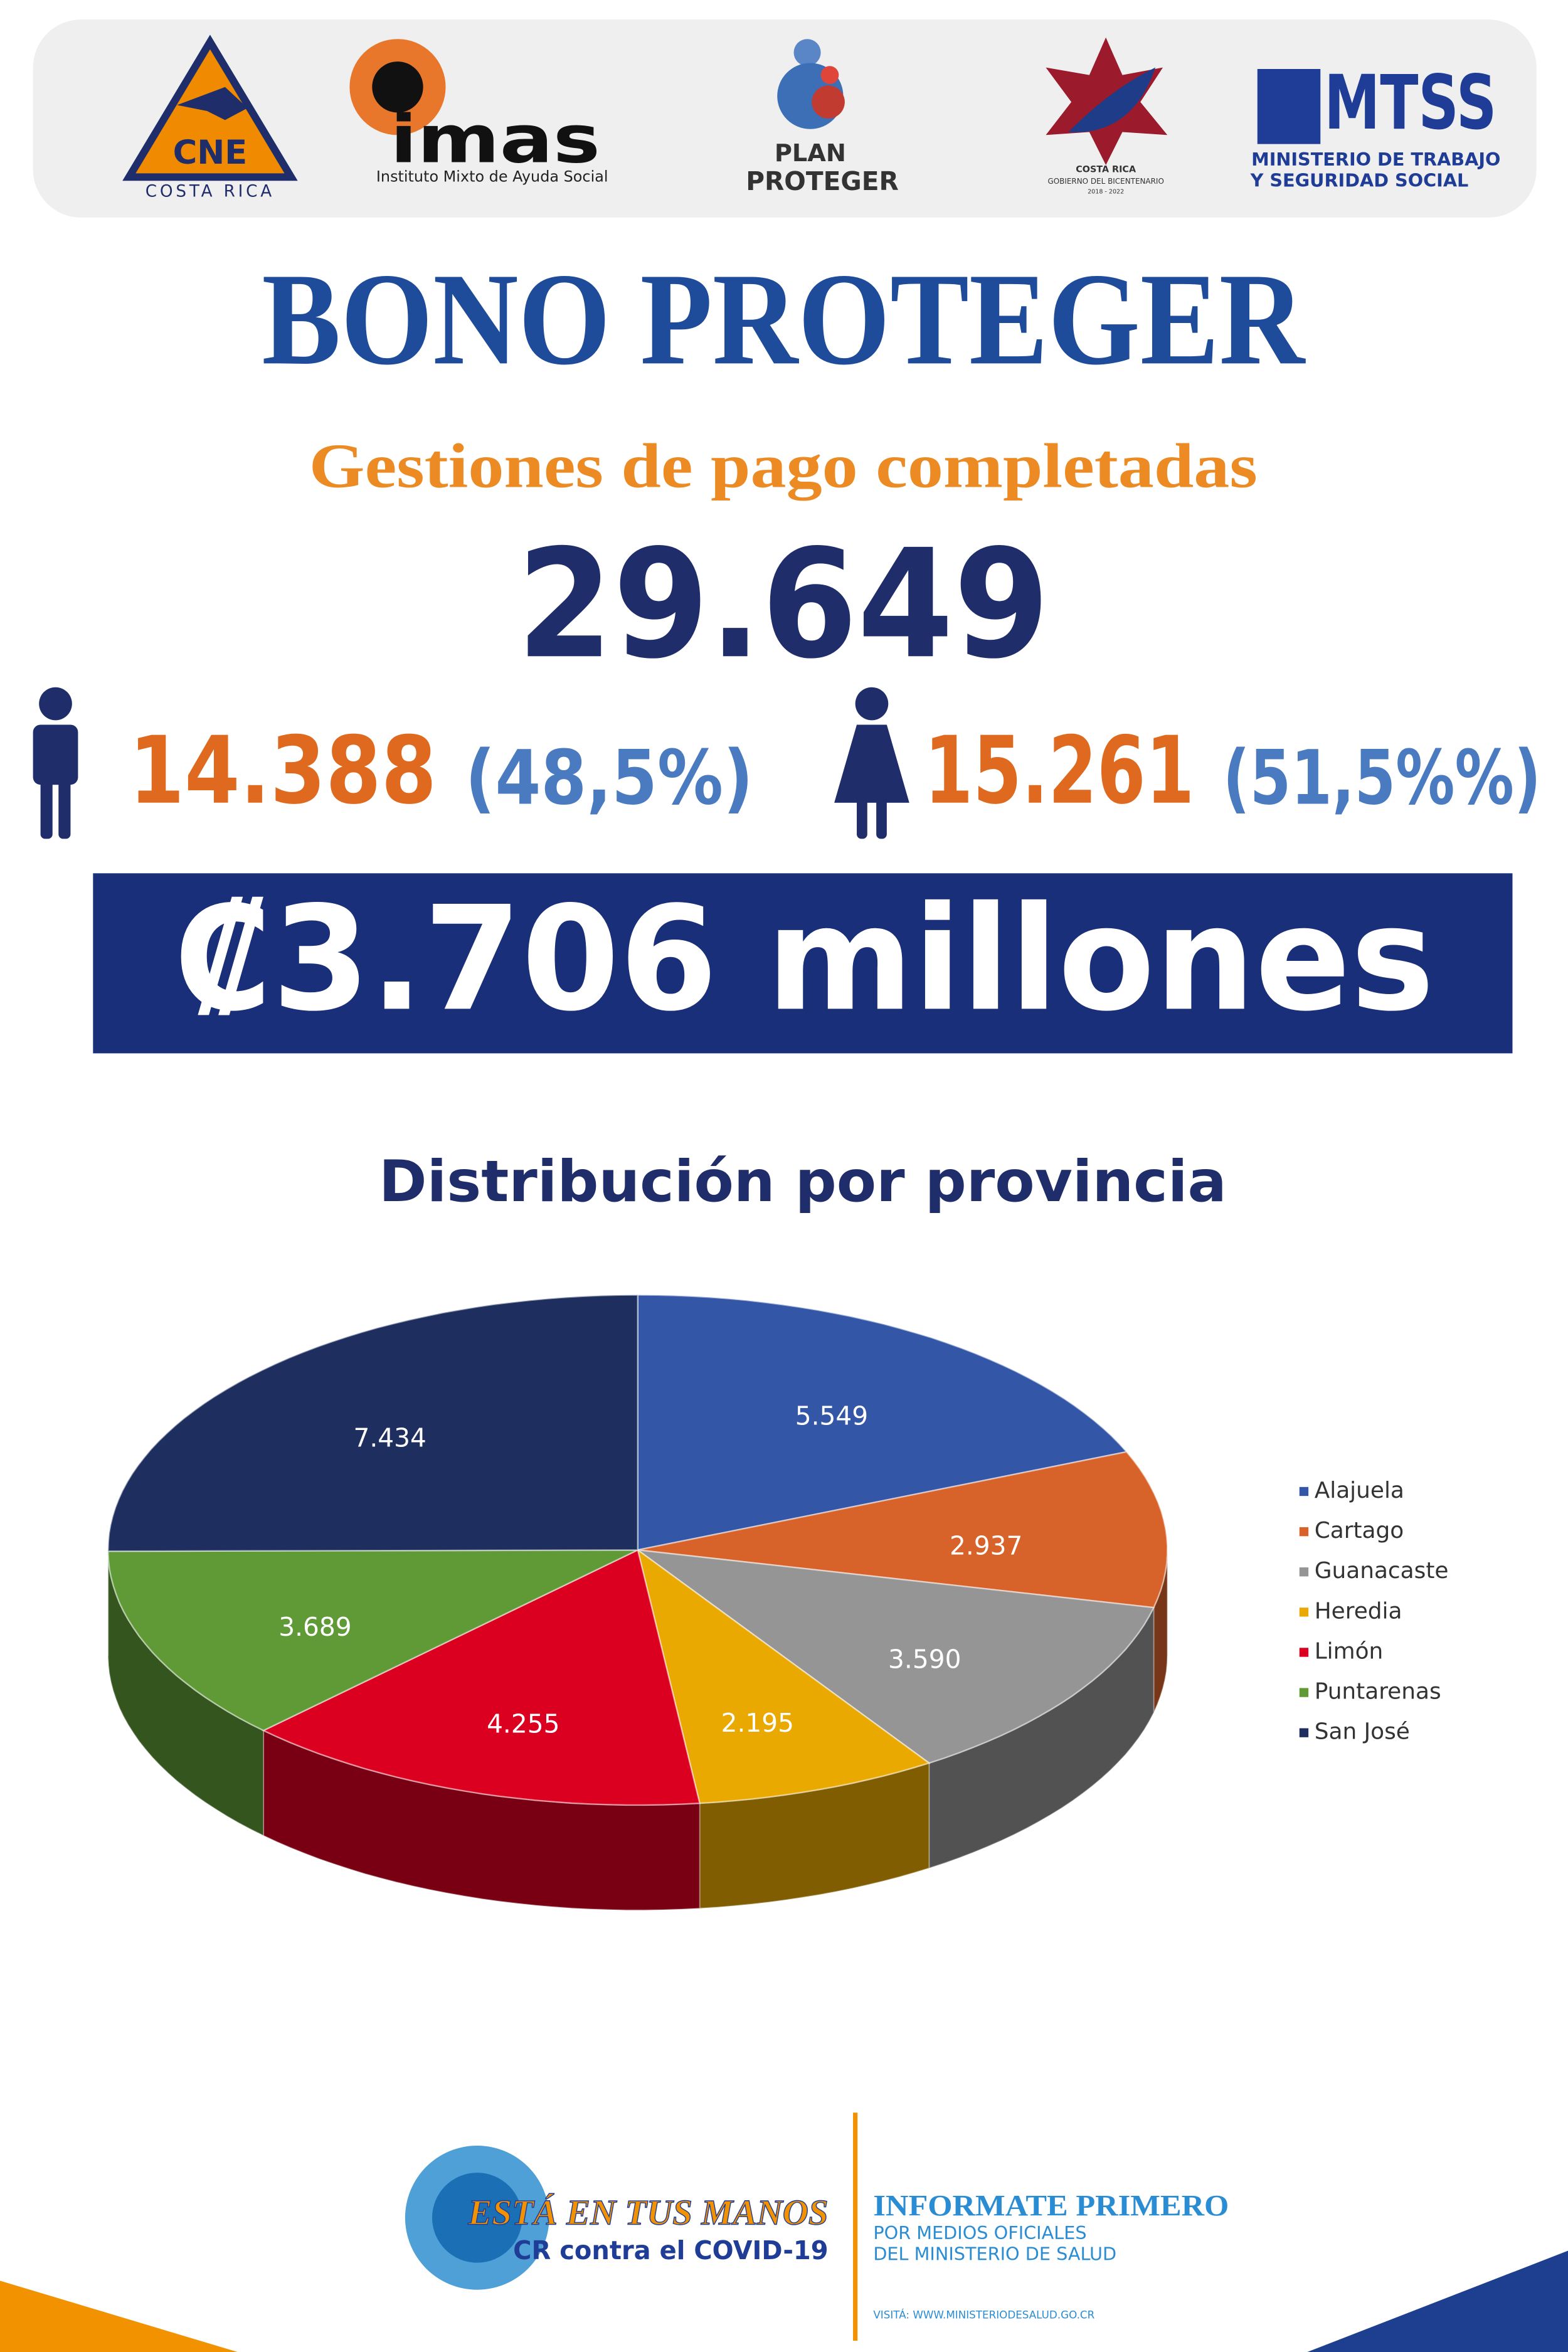 This screenshot has height=2352, width=1568. What do you see at coordinates (783, 604) in the screenshot?
I see `total: 29.649` at bounding box center [783, 604].